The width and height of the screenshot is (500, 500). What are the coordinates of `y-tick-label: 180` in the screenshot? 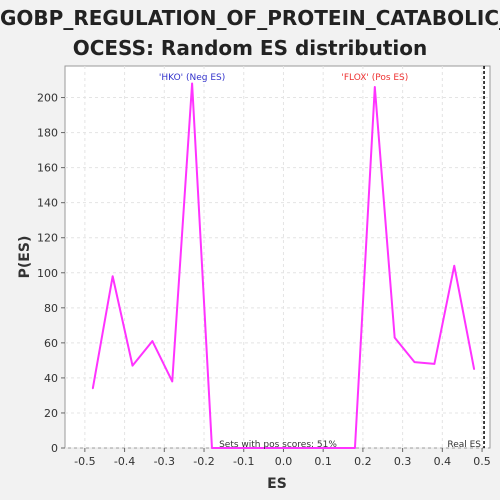 It's located at (47, 133).